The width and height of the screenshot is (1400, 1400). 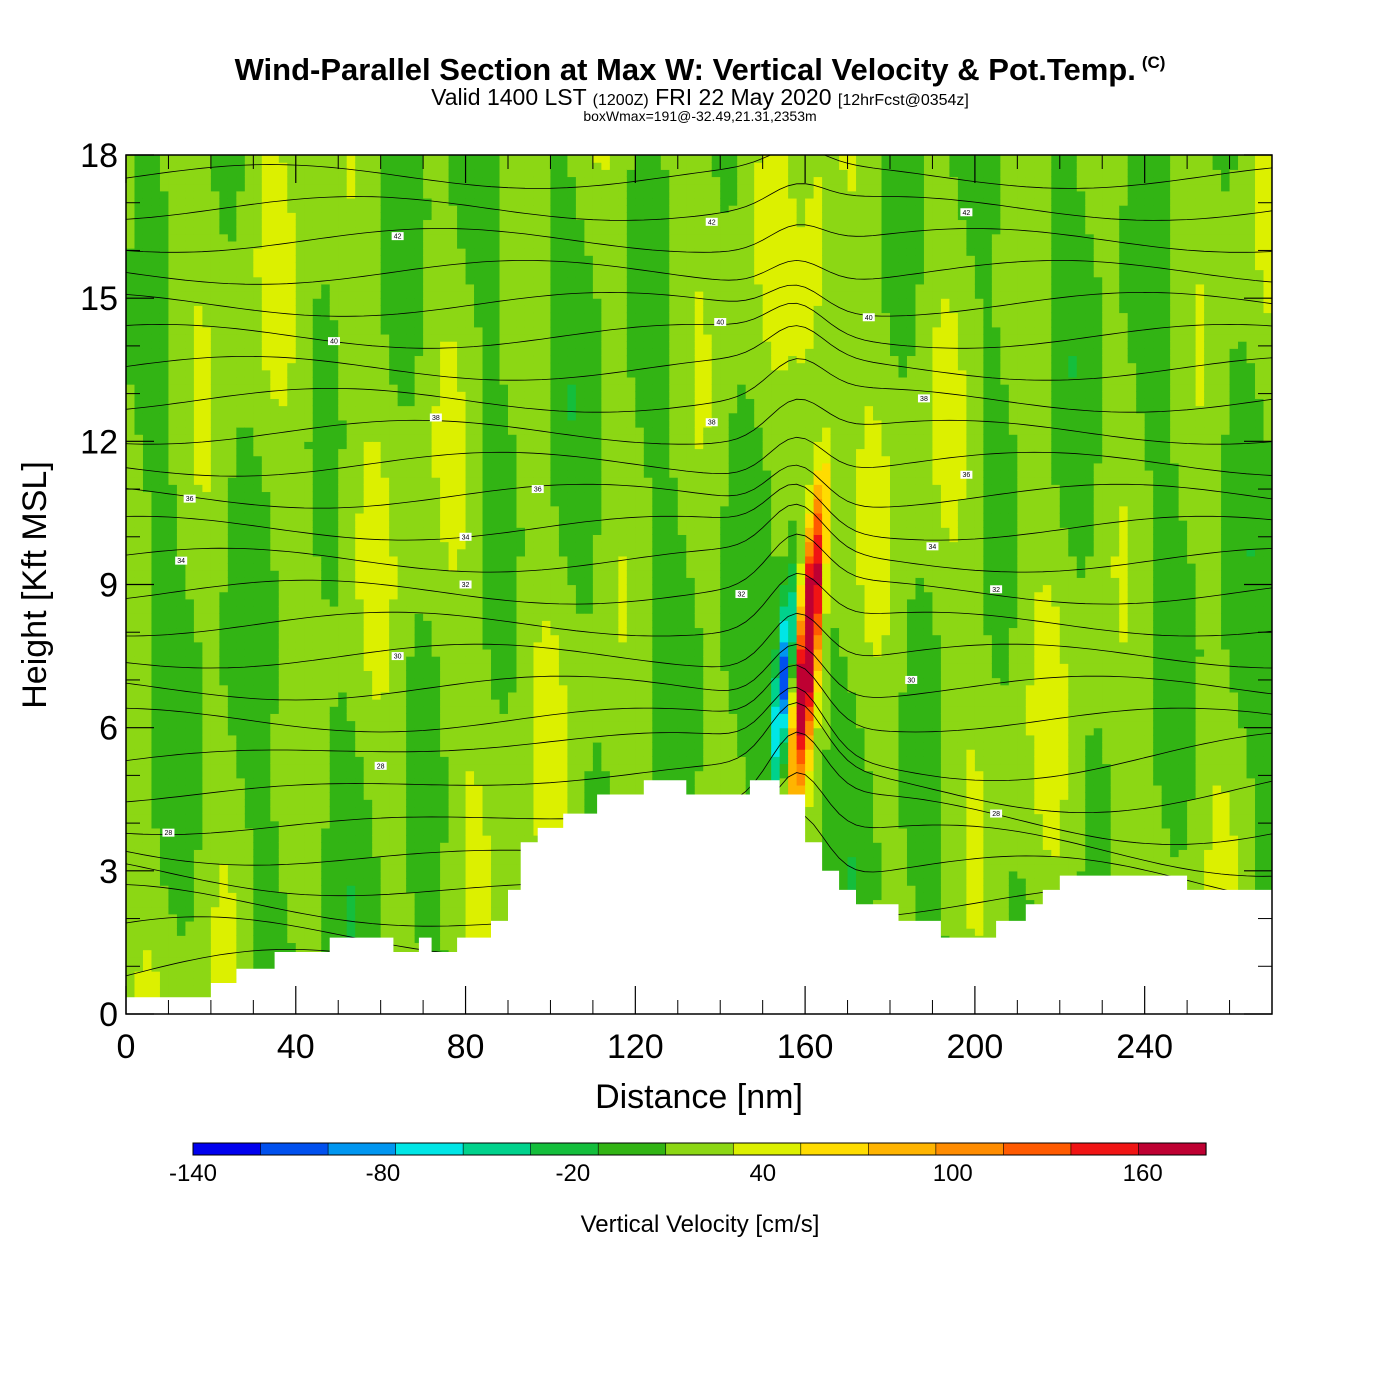 What do you see at coordinates (743, 97) in the screenshot?
I see `valid-date: FRI 22 May 2020` at bounding box center [743, 97].